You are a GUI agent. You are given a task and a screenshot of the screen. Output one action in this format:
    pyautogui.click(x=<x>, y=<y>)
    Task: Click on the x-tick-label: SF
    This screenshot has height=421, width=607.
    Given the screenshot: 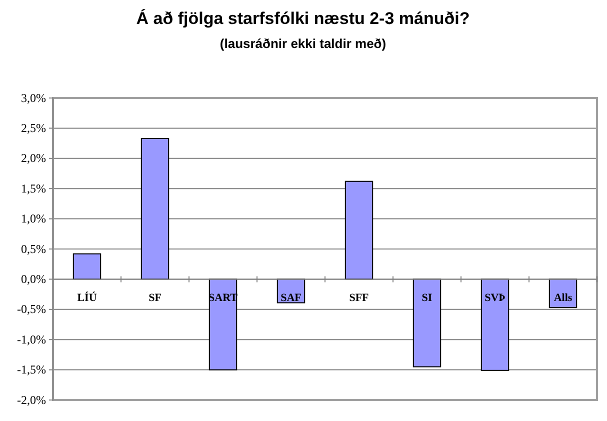 What is the action you would take?
    pyautogui.click(x=155, y=298)
    